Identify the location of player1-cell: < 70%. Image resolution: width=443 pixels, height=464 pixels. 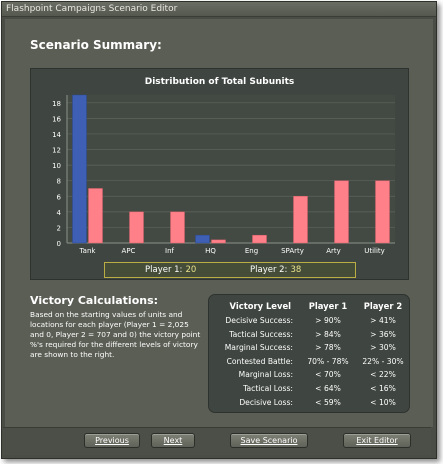
(328, 375).